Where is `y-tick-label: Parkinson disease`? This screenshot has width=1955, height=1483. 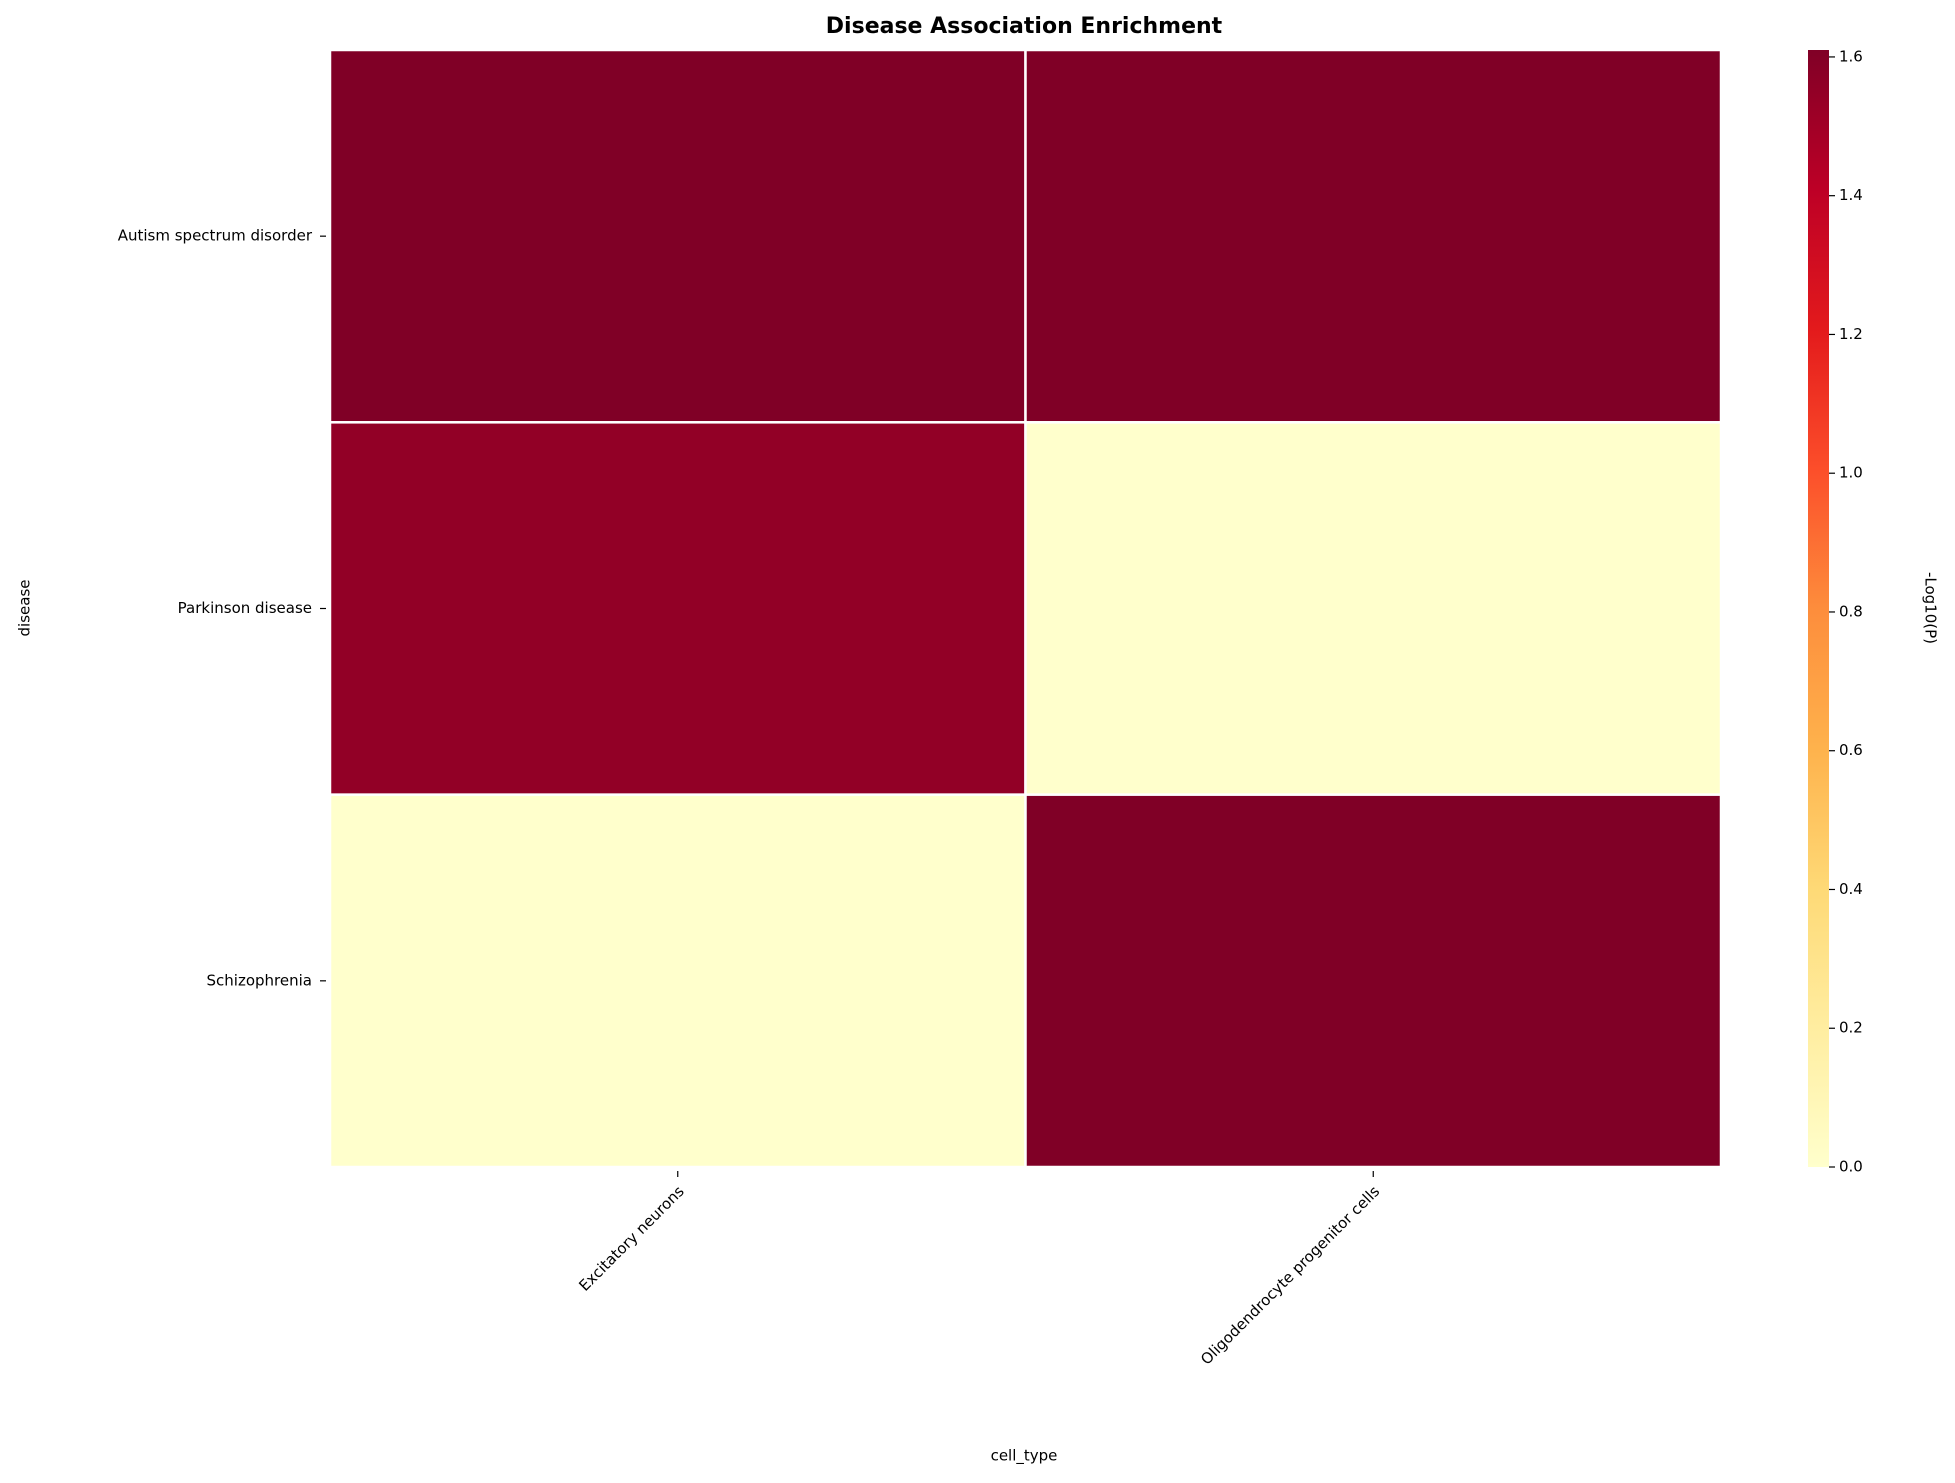
y-tick-label: Parkinson disease is located at coordinates (245, 608).